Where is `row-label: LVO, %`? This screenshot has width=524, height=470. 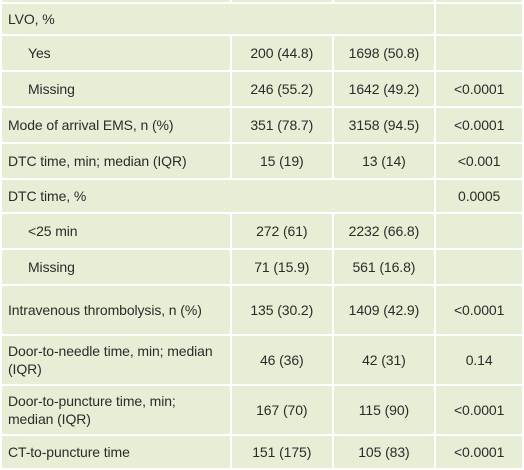
row-label: LVO, % is located at coordinates (218, 19).